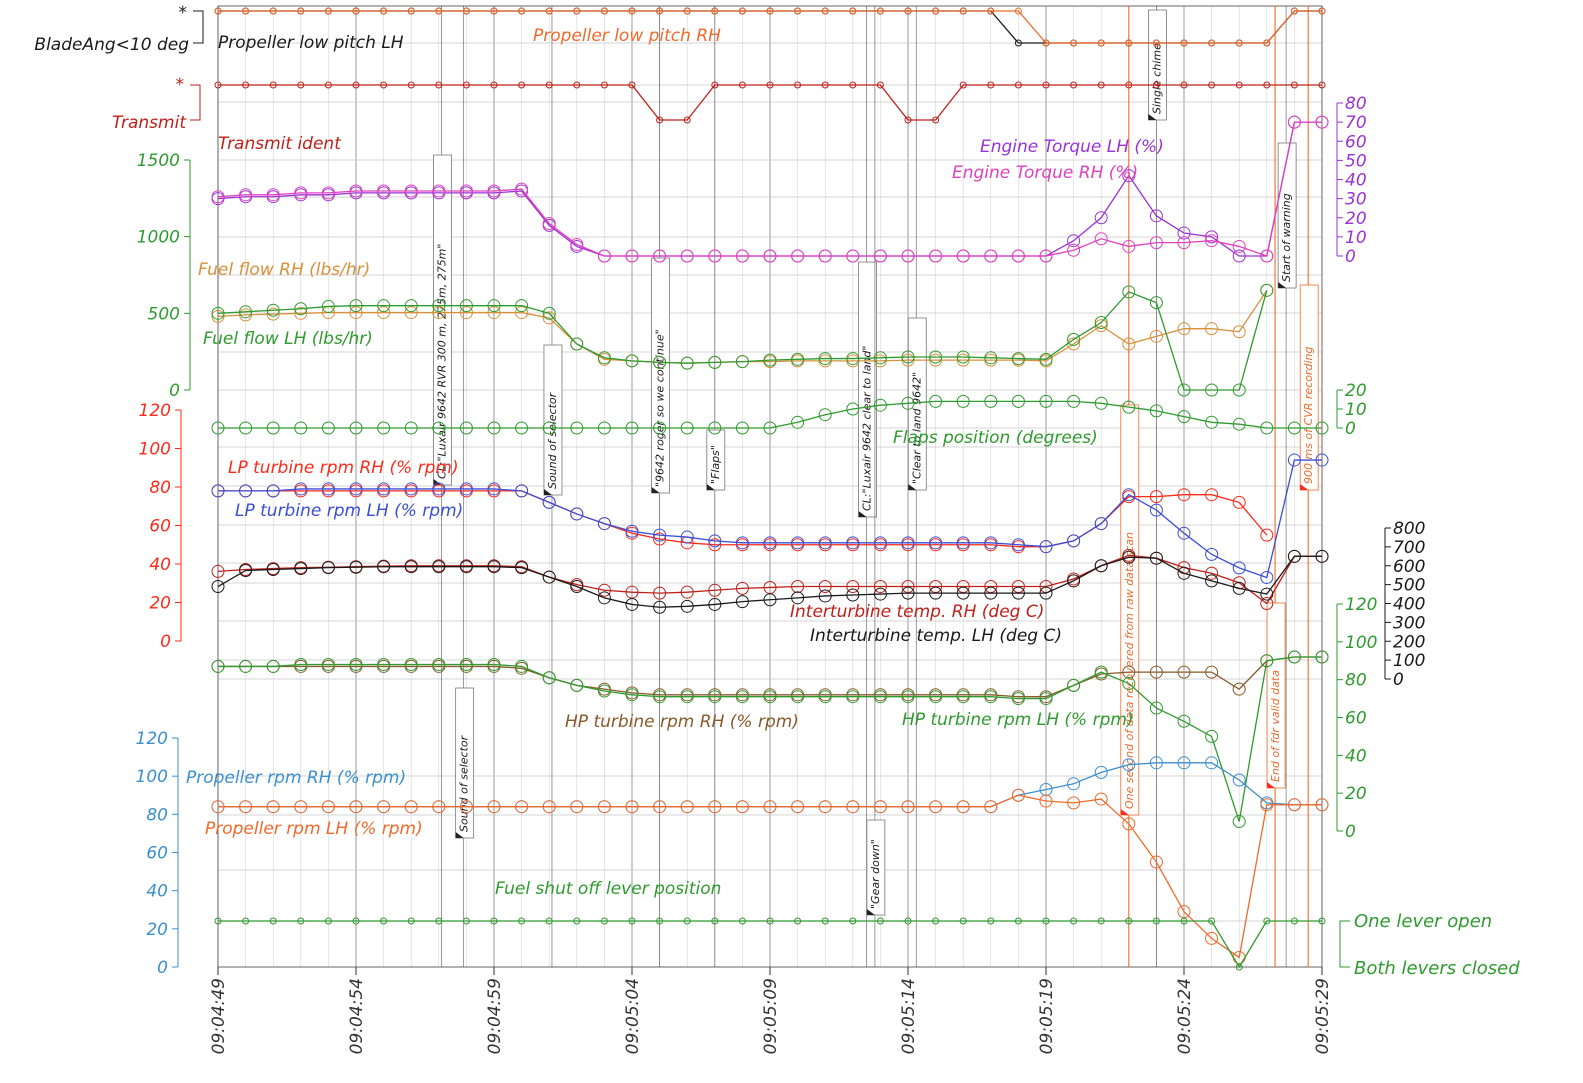 The width and height of the screenshot is (1583, 1083). Describe the element at coordinates (180, 85) in the screenshot. I see `discrete-axis-top: *` at that location.